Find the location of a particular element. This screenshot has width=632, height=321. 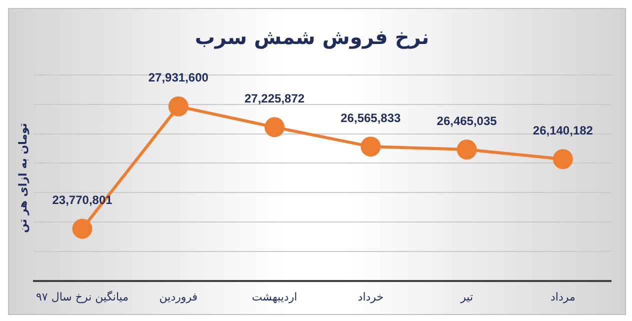

data-label: 26,465,035 is located at coordinates (467, 121).